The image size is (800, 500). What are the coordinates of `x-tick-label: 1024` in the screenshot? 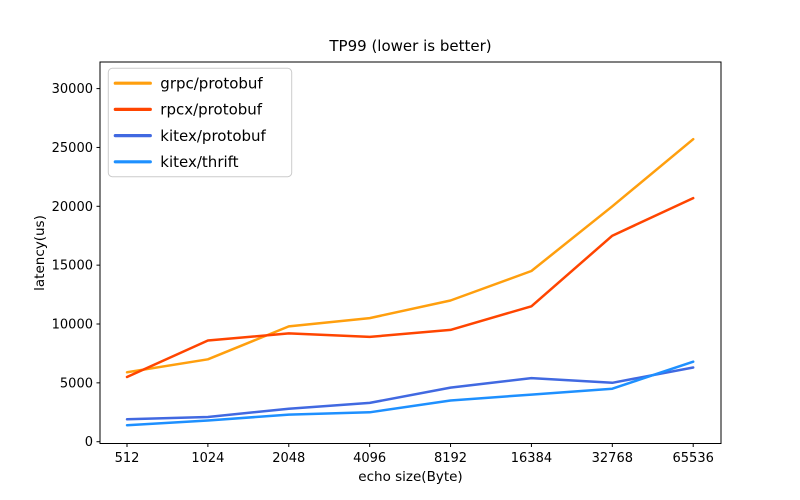 It's located at (207, 458).